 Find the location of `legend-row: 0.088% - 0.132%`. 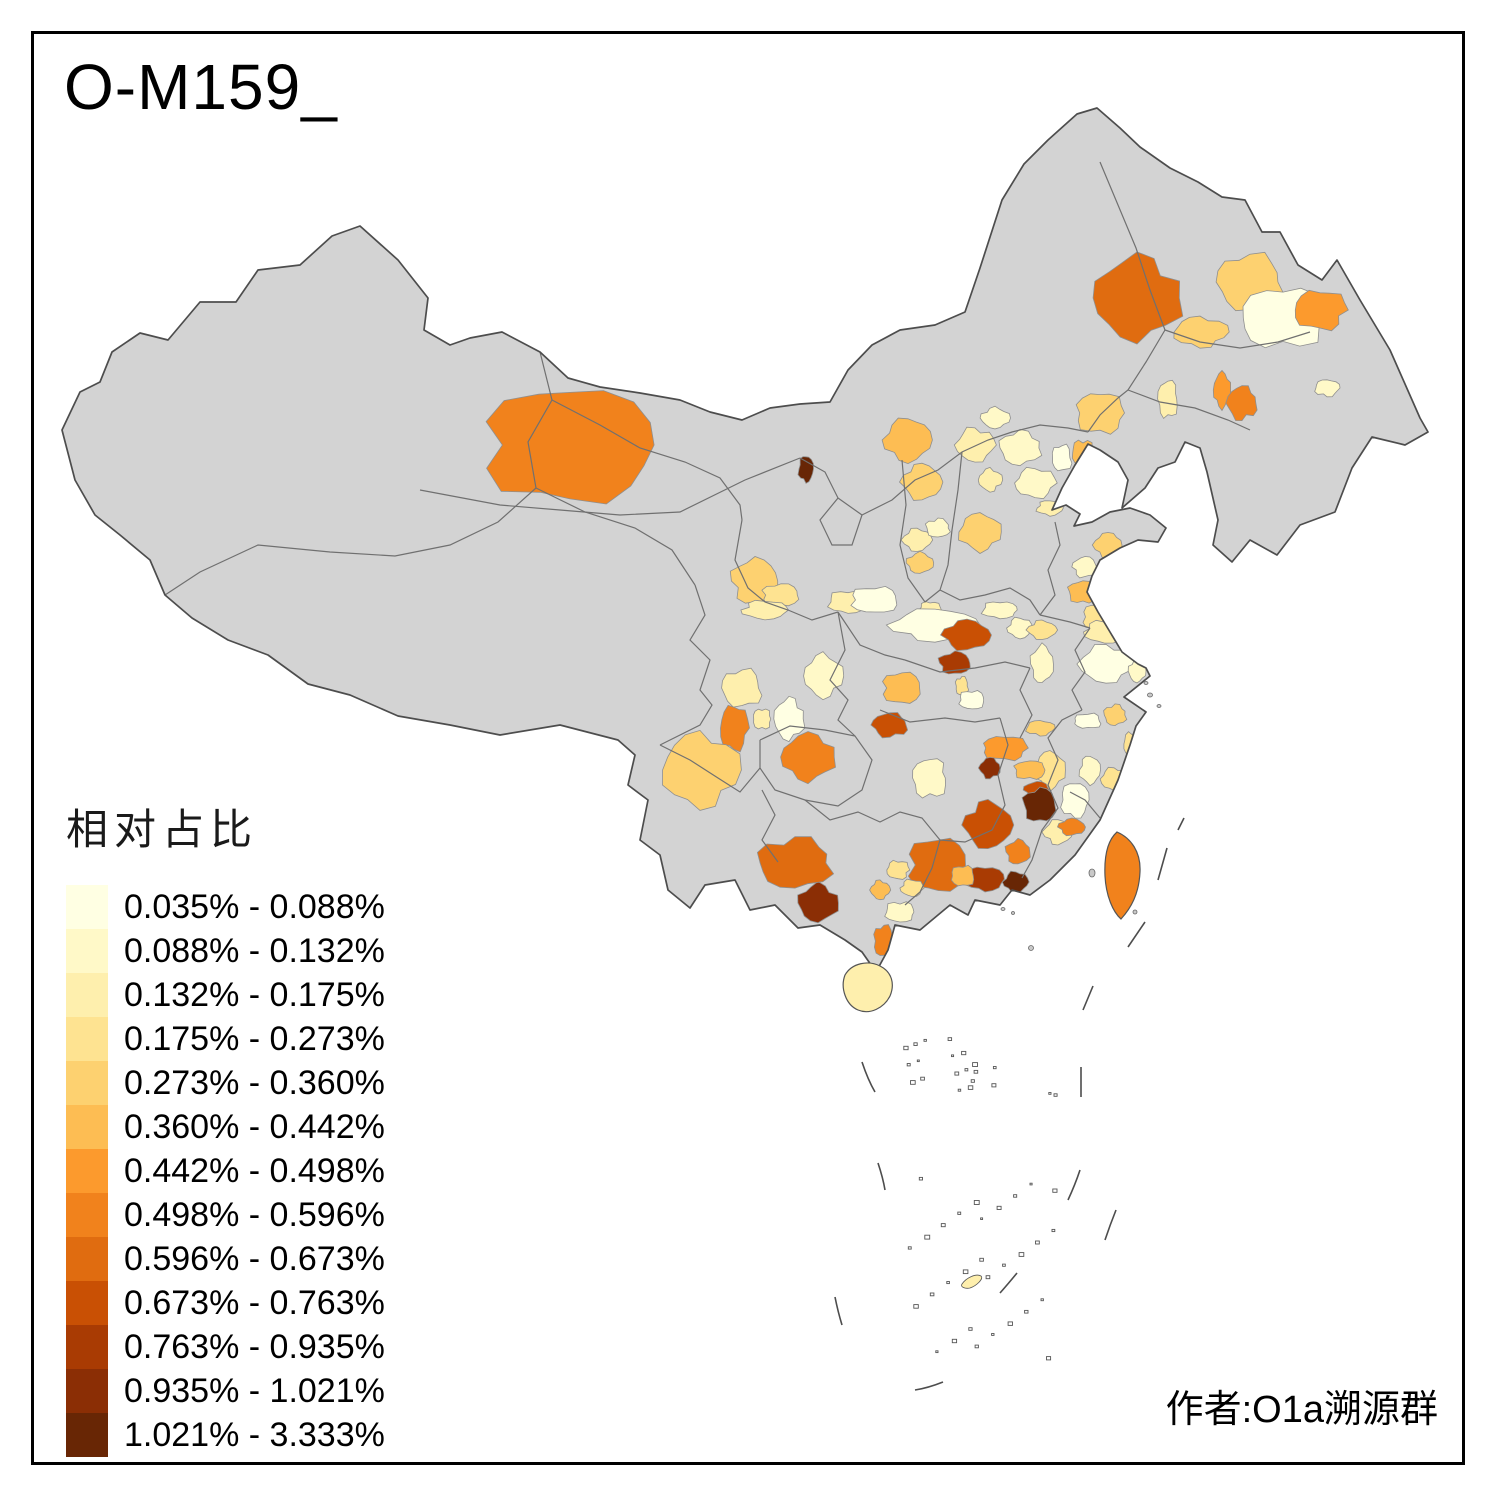

legend-row: 0.088% - 0.132% is located at coordinates (225, 951).